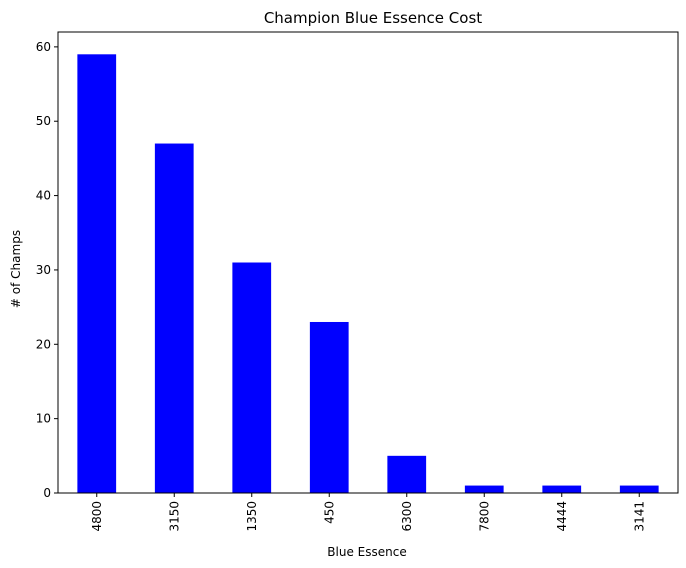 Image resolution: width=686 pixels, height=568 pixels. What do you see at coordinates (368, 512) in the screenshot?
I see `x-axis: 4800 3150 1350 450 6300 7800 4444 3141` at bounding box center [368, 512].